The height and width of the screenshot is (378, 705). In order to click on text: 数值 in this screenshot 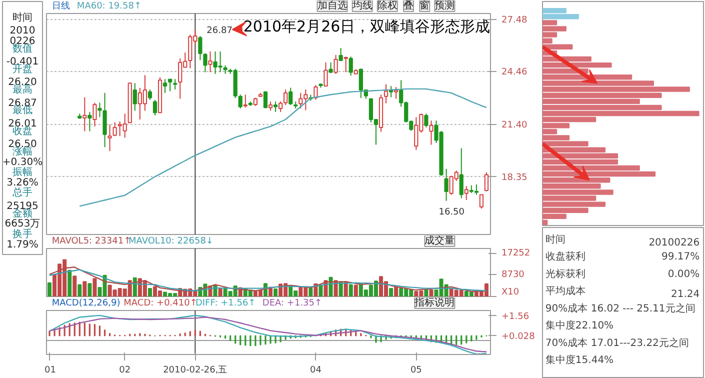, I will do `click(22, 48)`.